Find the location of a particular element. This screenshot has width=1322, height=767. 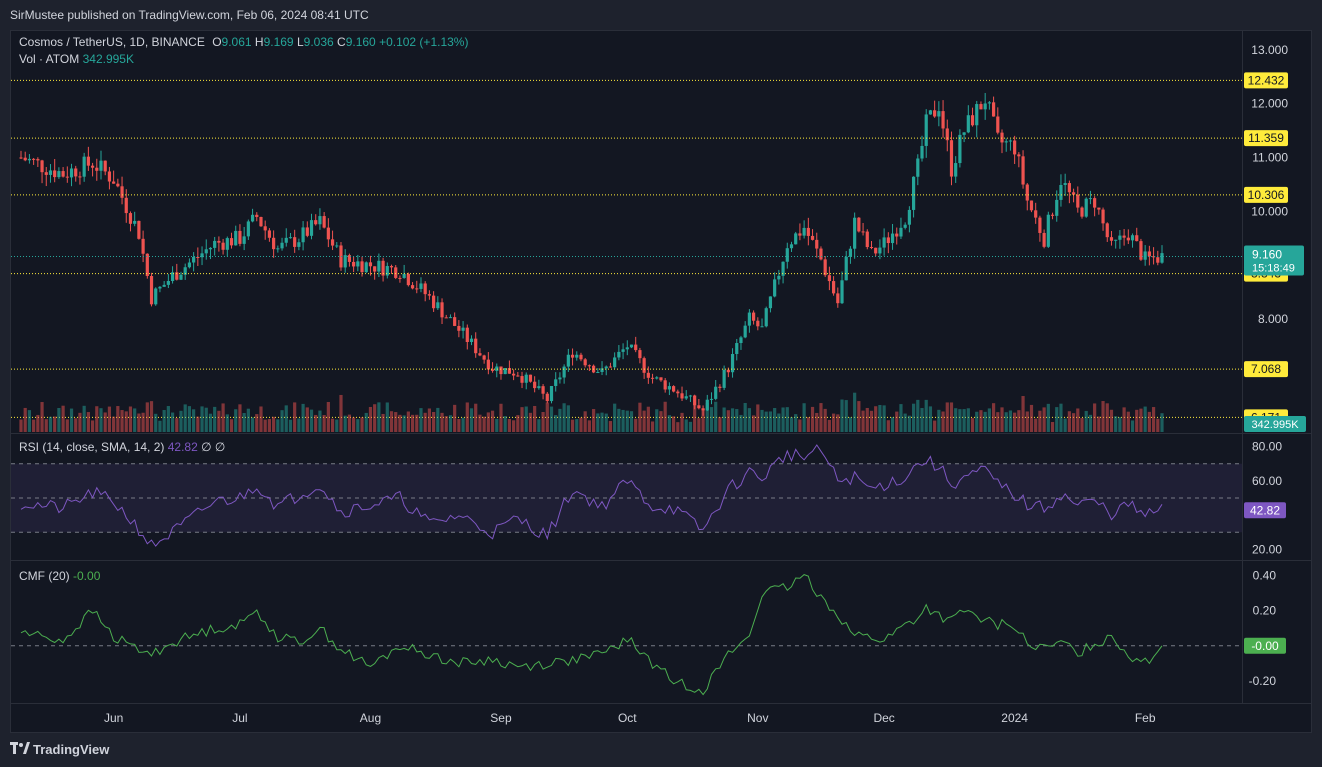

rsi-line is located at coordinates (591, 495).